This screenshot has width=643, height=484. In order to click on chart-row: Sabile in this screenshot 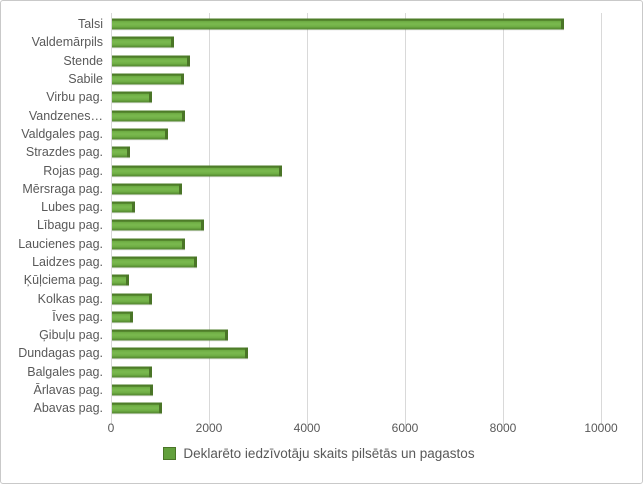, I will do `click(325, 79)`.